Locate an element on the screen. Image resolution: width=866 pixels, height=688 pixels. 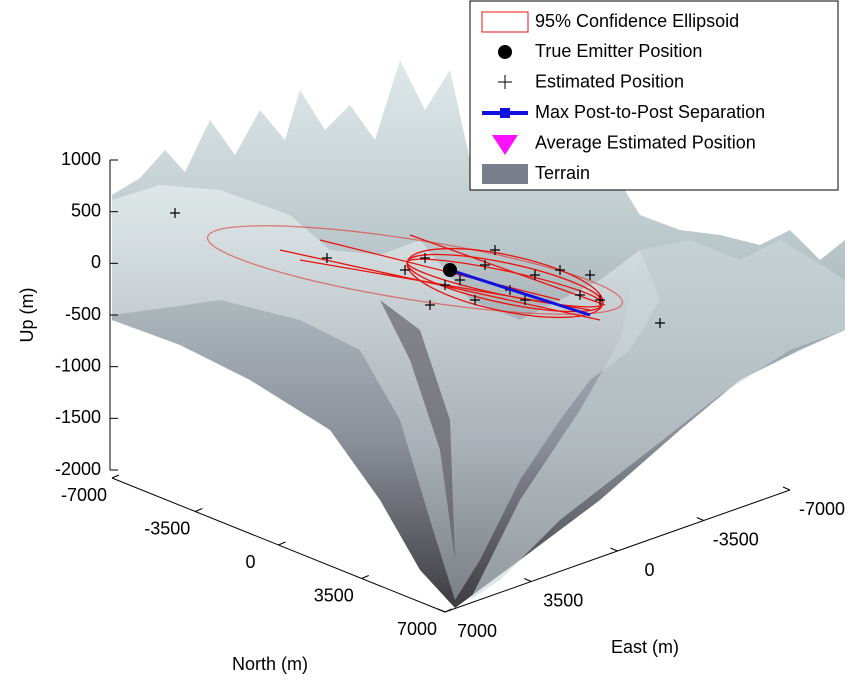
legend-label: Estimated Position is located at coordinates (609, 82).